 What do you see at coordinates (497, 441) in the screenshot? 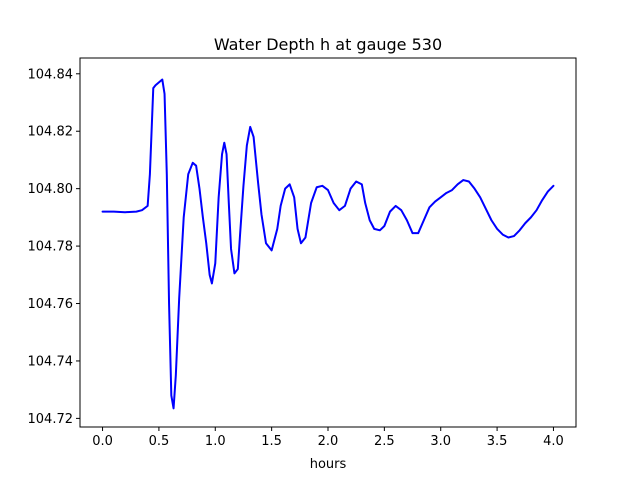
I see `x-tick-label-7: 3.5` at bounding box center [497, 441].